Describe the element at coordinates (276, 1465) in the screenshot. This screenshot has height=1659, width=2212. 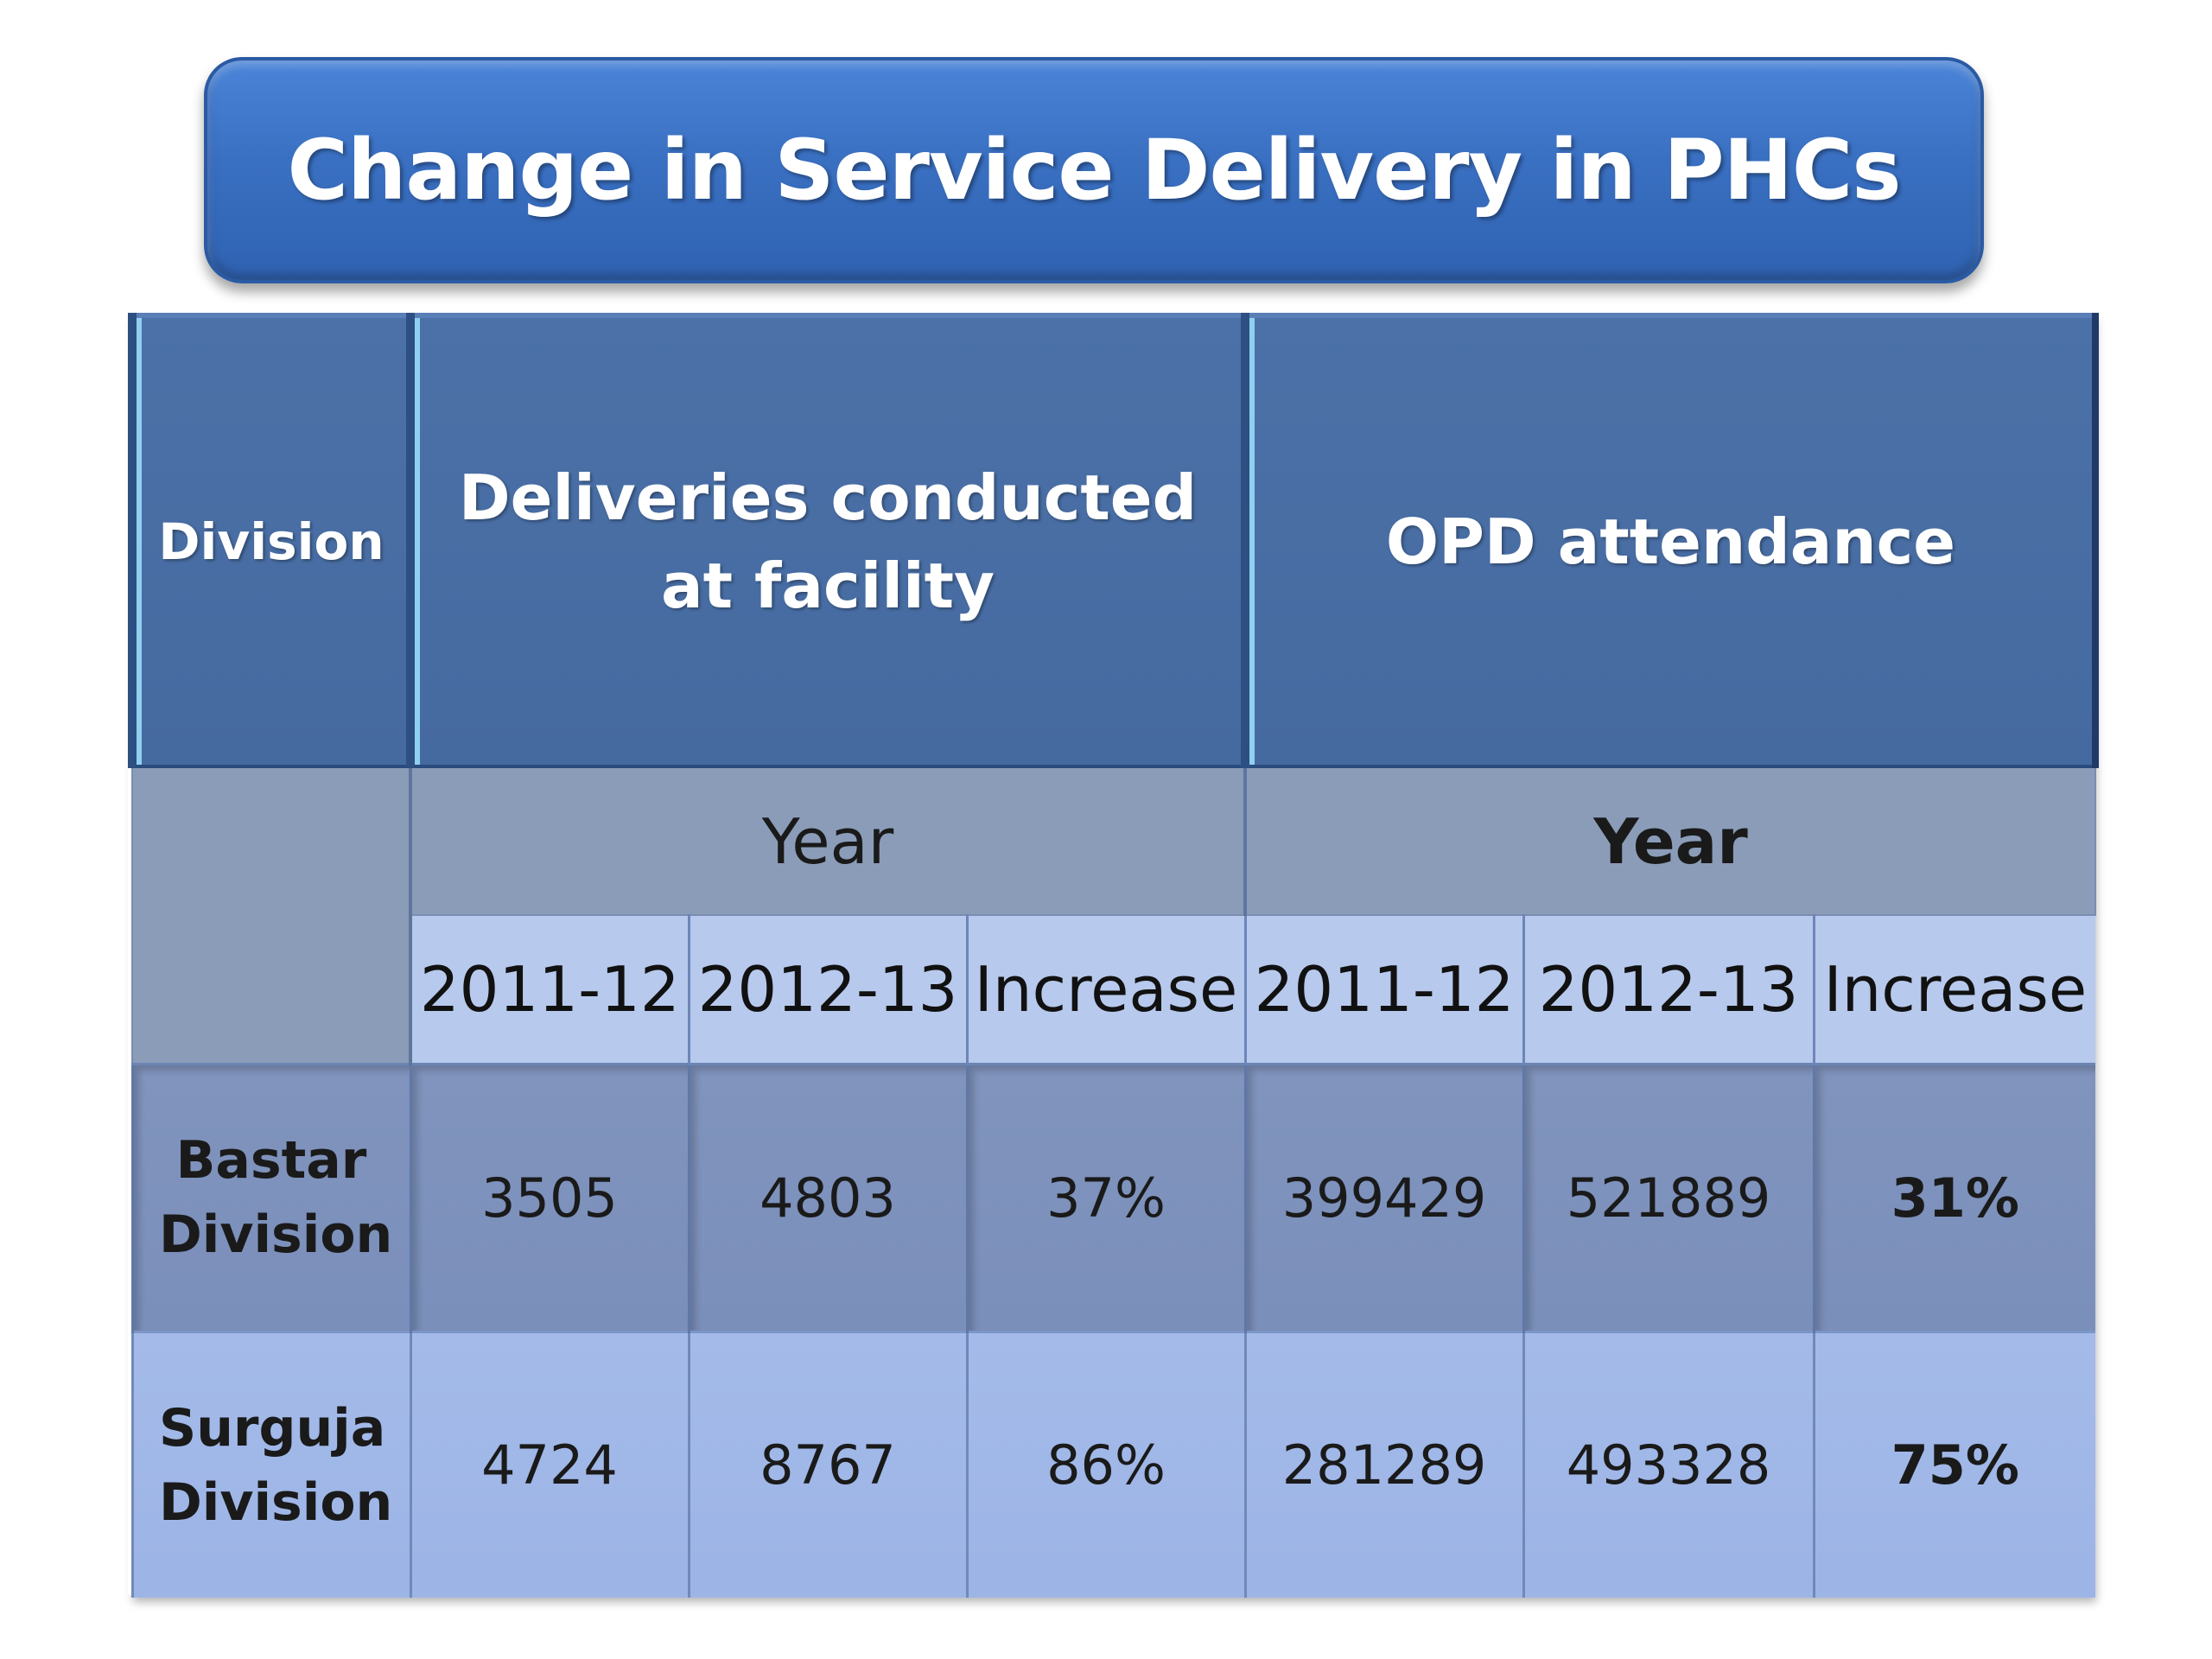
I see `division-name-text: Surguja Division` at that location.